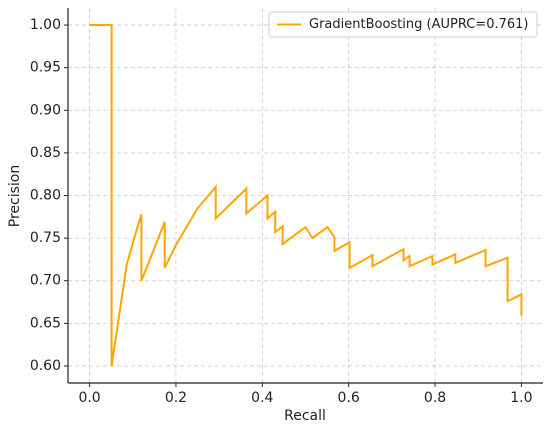  What do you see at coordinates (45, 323) in the screenshot?
I see `y-tick-label: 0.65` at bounding box center [45, 323].